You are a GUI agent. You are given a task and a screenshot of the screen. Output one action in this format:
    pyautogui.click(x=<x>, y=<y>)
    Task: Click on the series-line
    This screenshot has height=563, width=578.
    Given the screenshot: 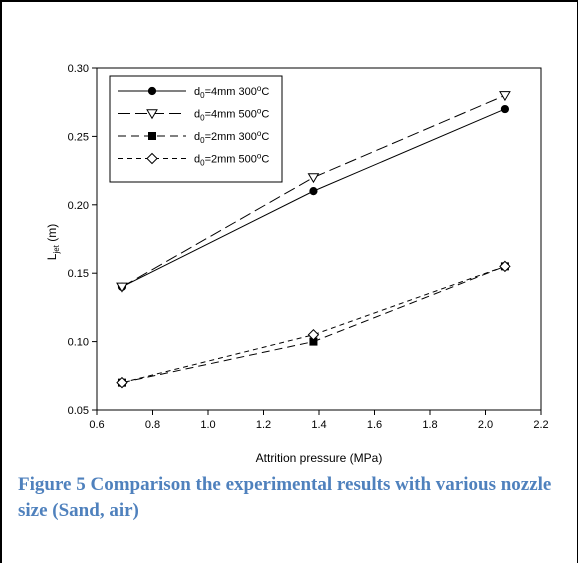 What is the action you would take?
    pyautogui.click(x=313, y=324)
    